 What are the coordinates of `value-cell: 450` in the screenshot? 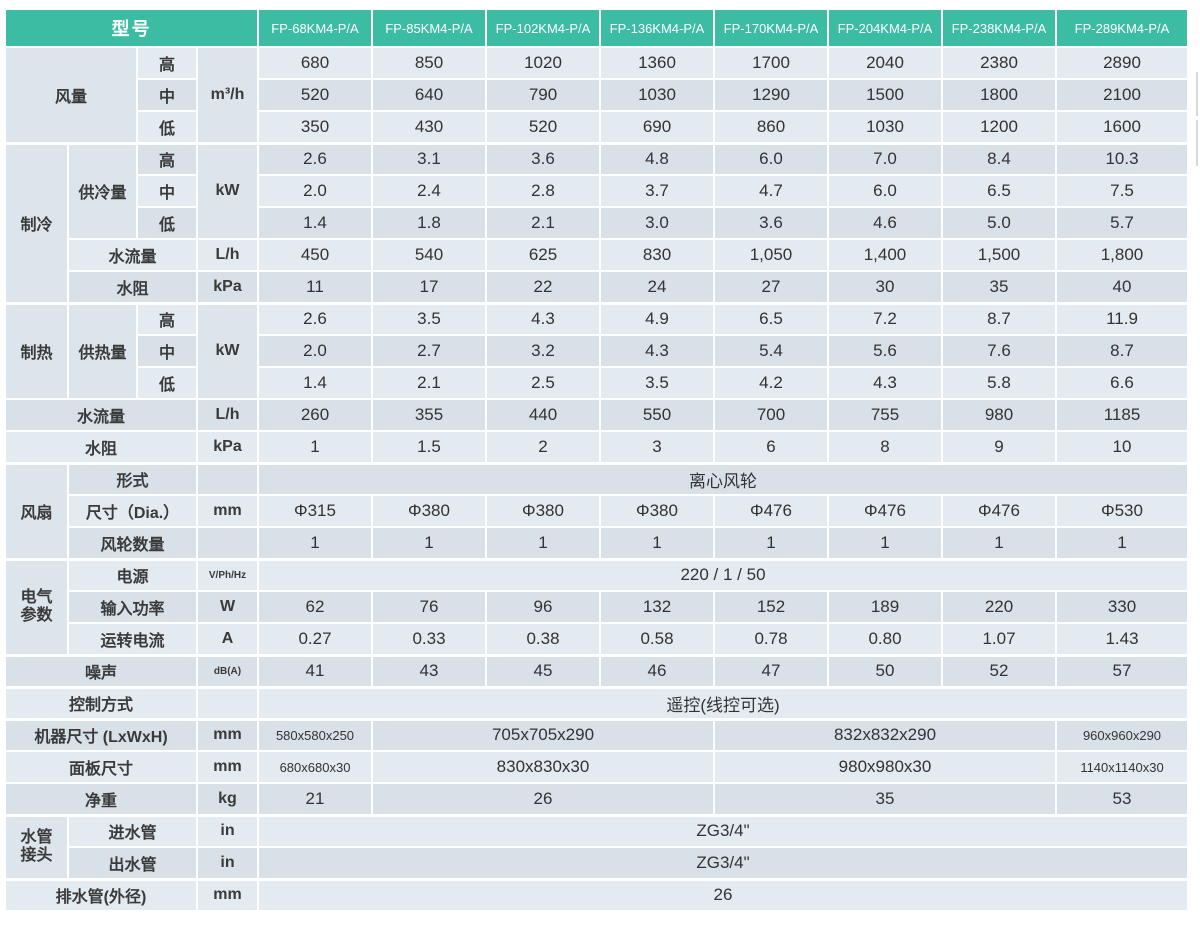 It's located at (315, 255).